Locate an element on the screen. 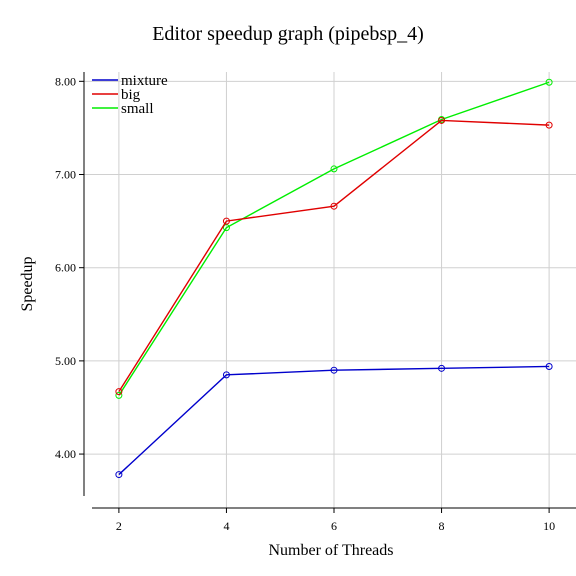 This screenshot has width=576, height=576. chart-title: Editor speedup graph (pipebsp_4) is located at coordinates (288, 34).